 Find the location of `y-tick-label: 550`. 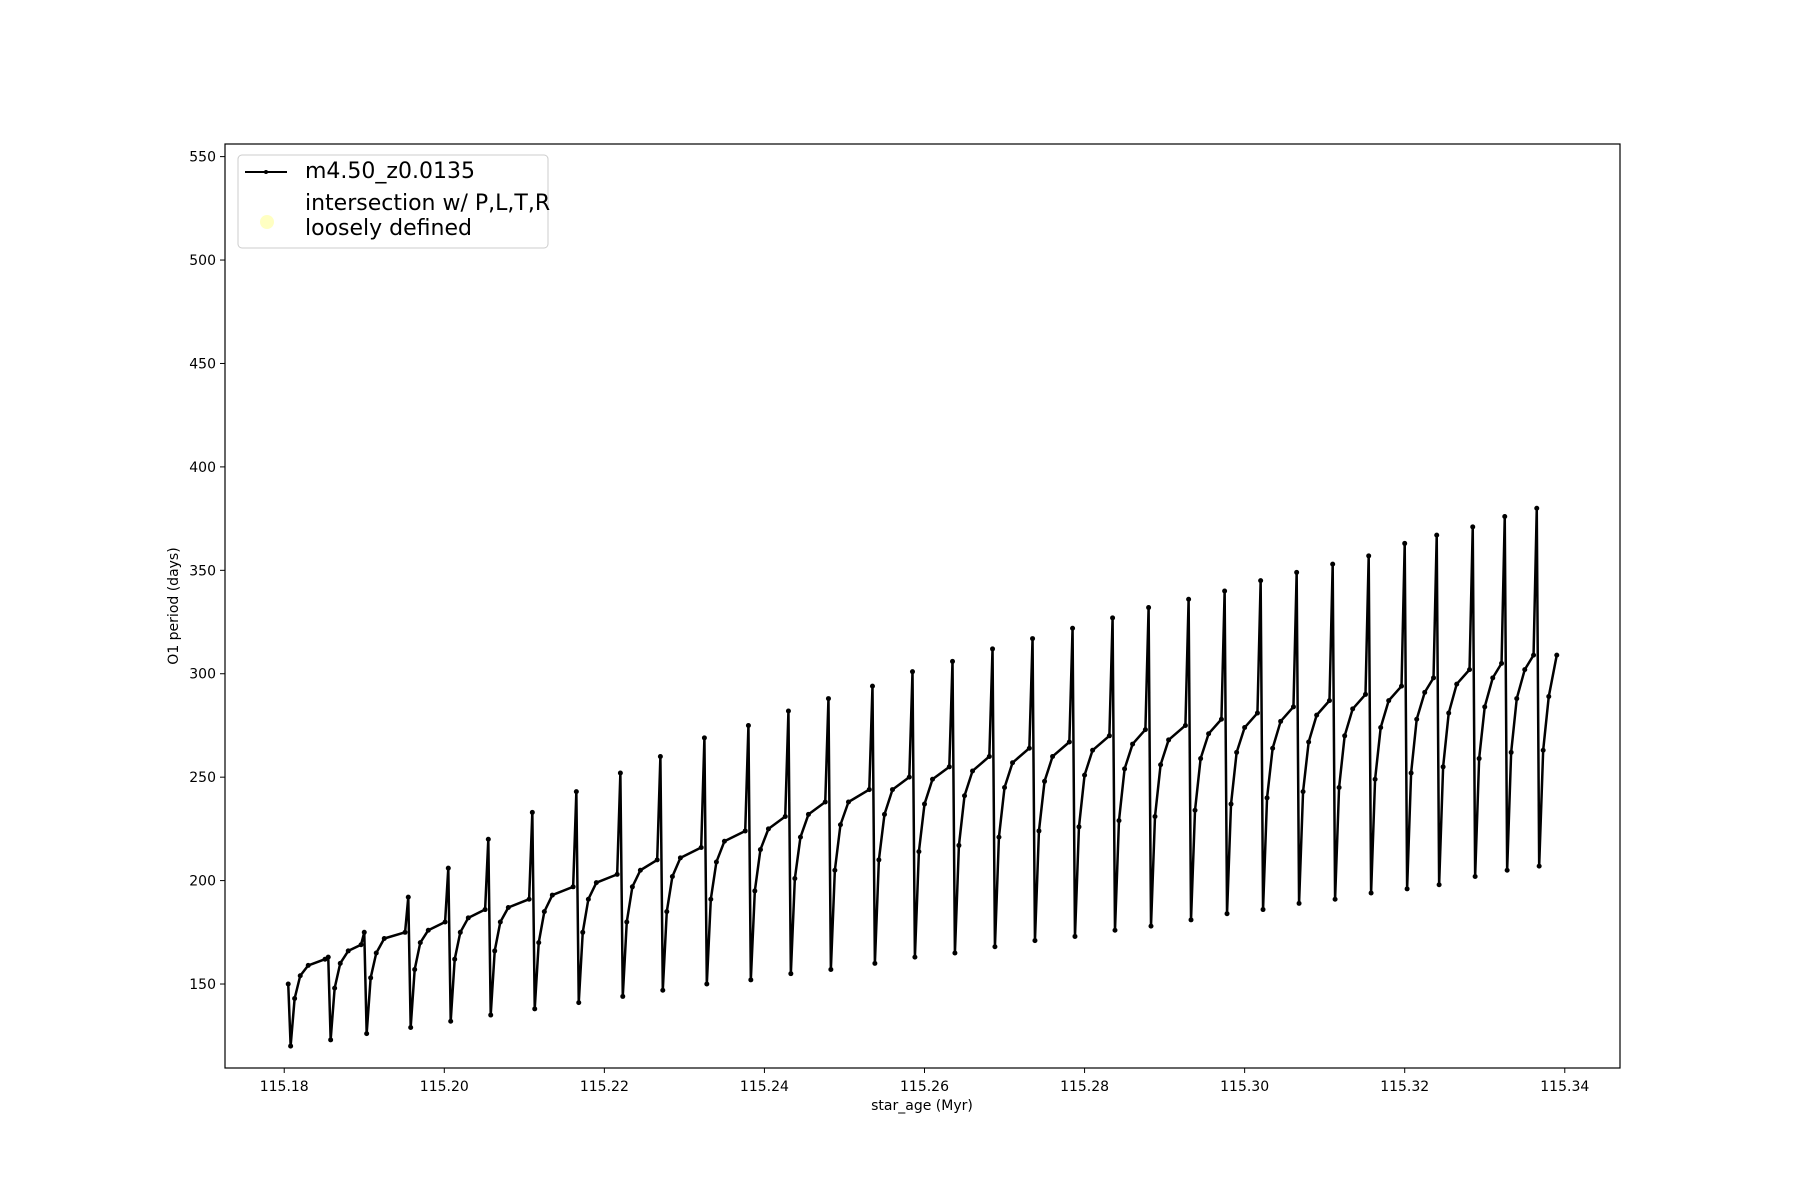

y-tick-label: 550 is located at coordinates (202, 158).